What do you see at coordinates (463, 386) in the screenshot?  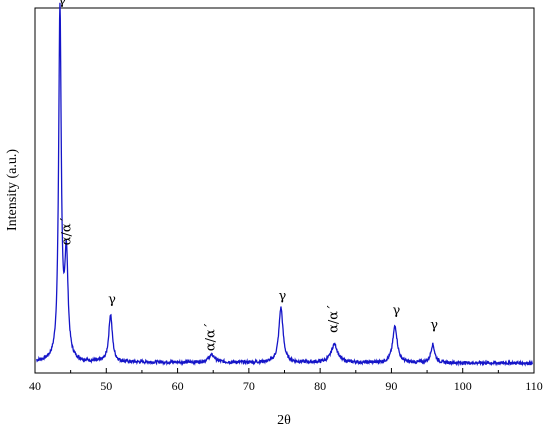 I see `x-tick-label: 100` at bounding box center [463, 386].